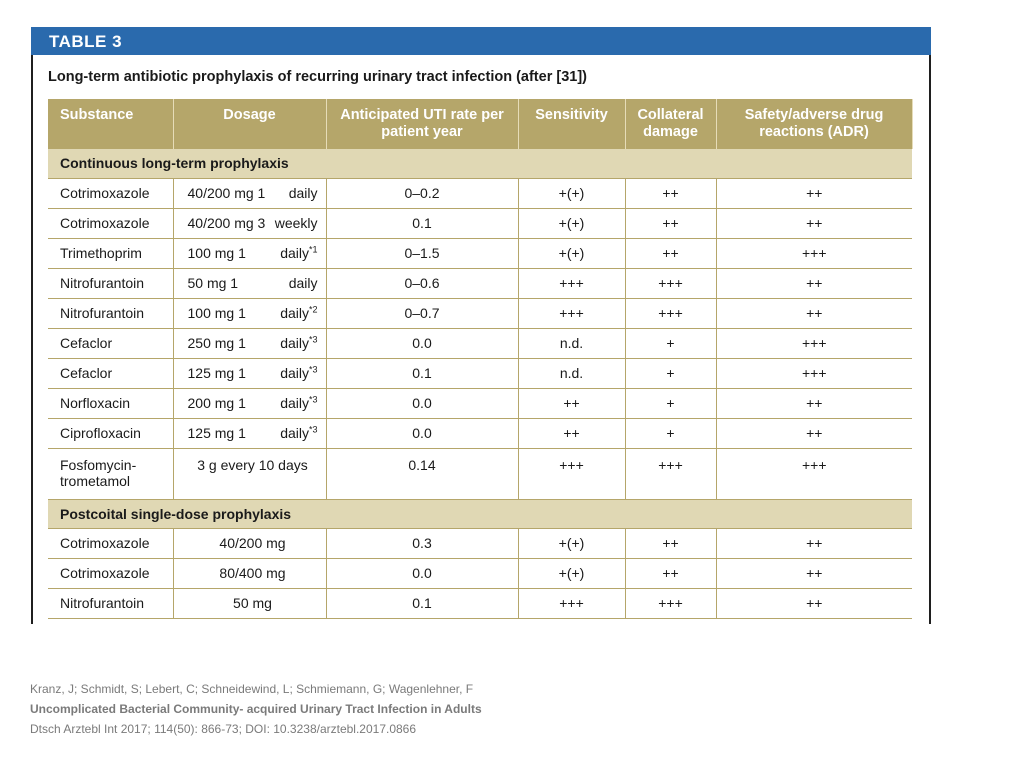 The image size is (1024, 768). Describe the element at coordinates (111, 474) in the screenshot. I see `substance-cell: Fosfomycin-trometamol` at that location.